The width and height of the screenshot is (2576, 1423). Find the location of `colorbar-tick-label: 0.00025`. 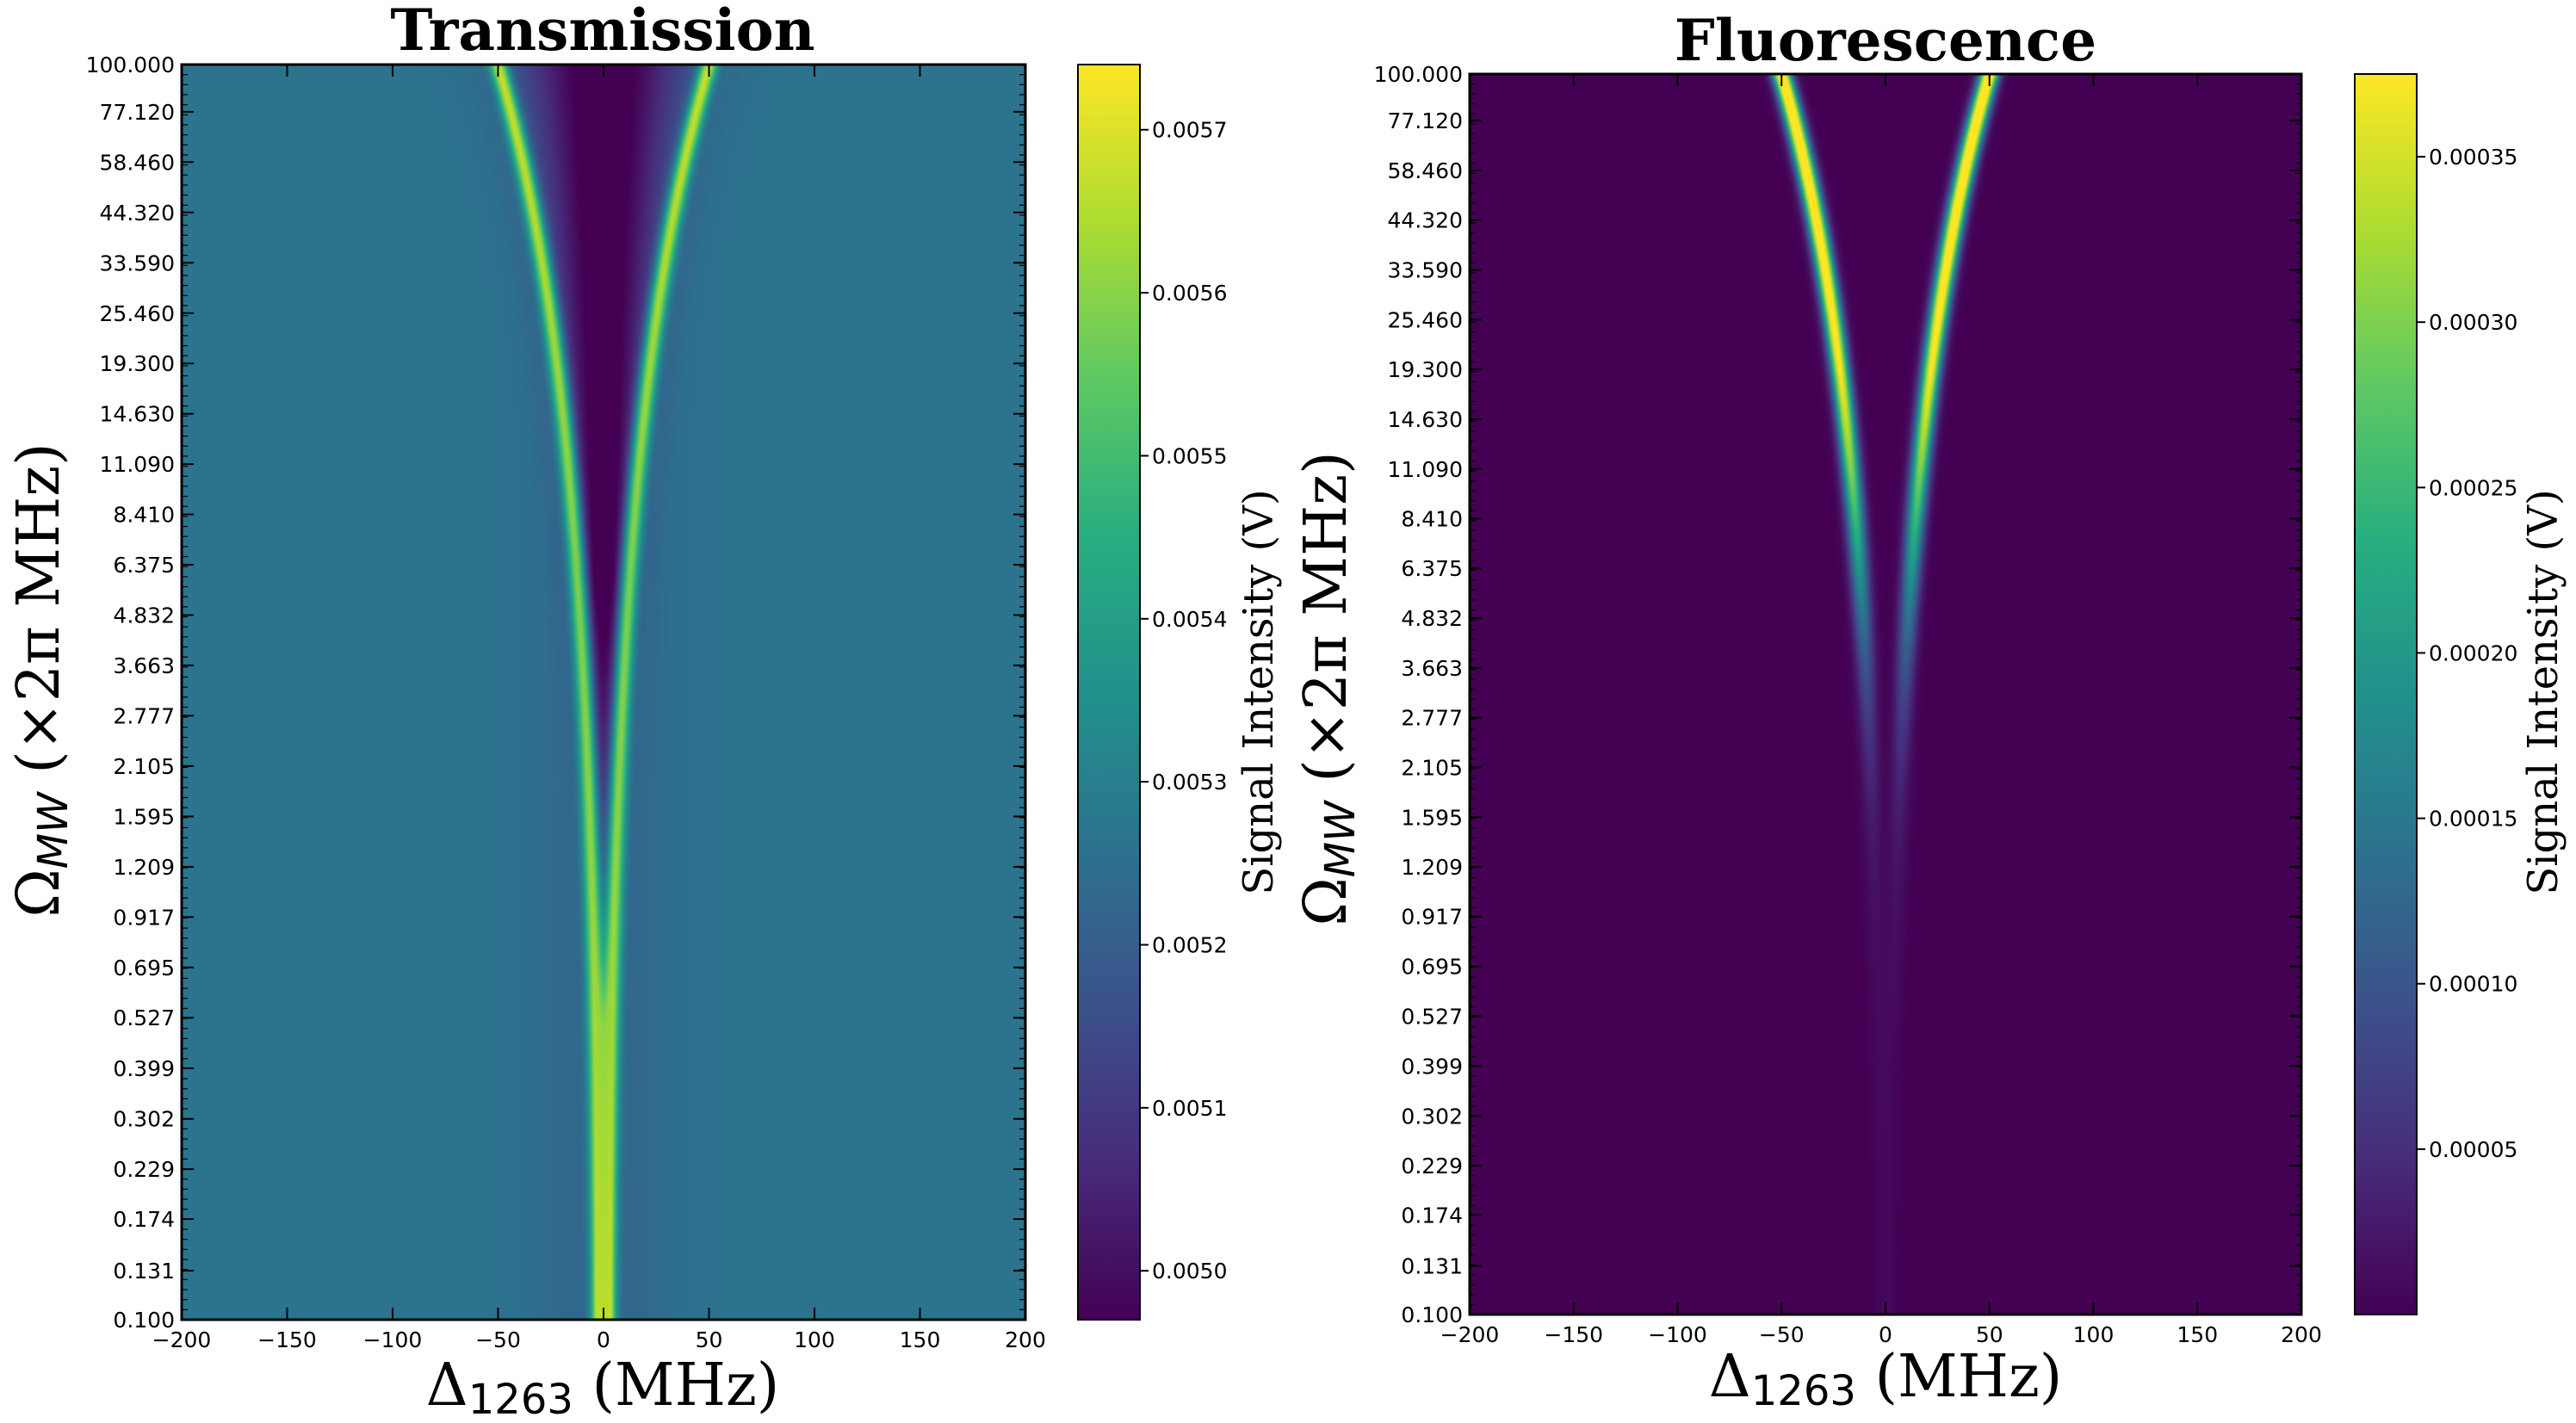

colorbar-tick-label: 0.00025 is located at coordinates (2473, 487).